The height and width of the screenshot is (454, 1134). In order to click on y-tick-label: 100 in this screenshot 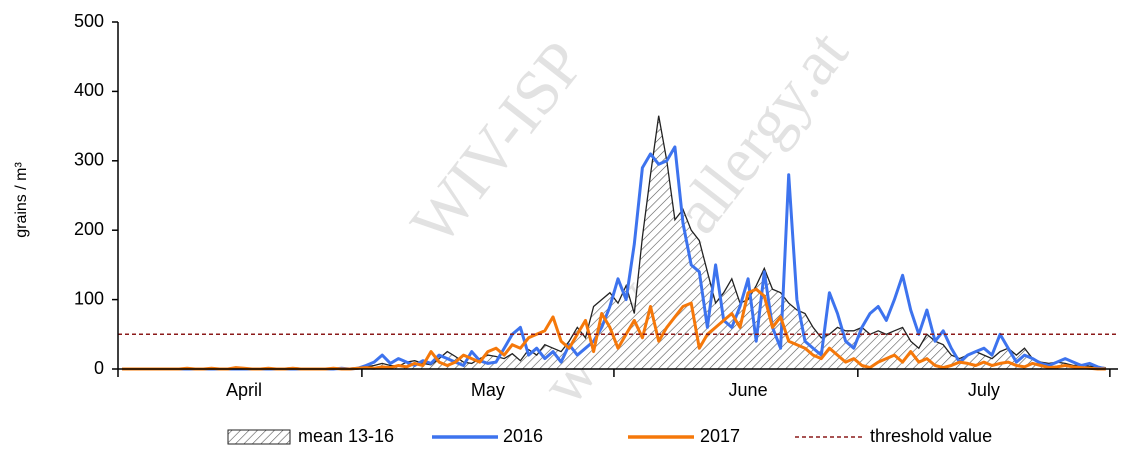, I will do `click(89, 298)`.